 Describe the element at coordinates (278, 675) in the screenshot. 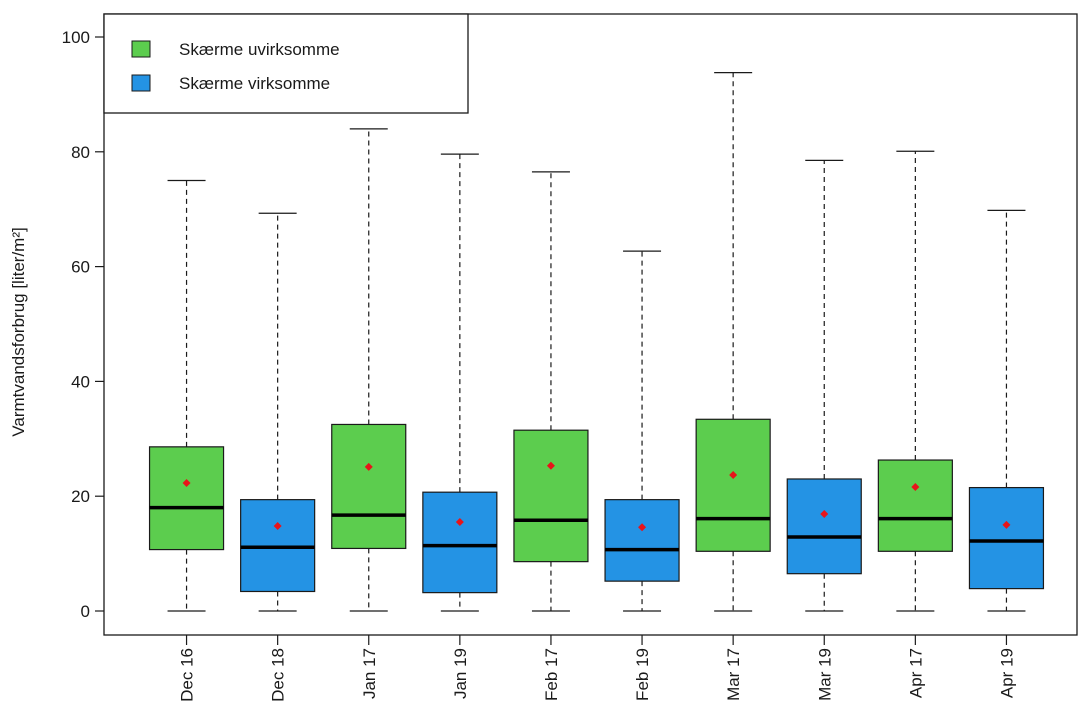

I see `x-tick-label: Dec 18` at that location.